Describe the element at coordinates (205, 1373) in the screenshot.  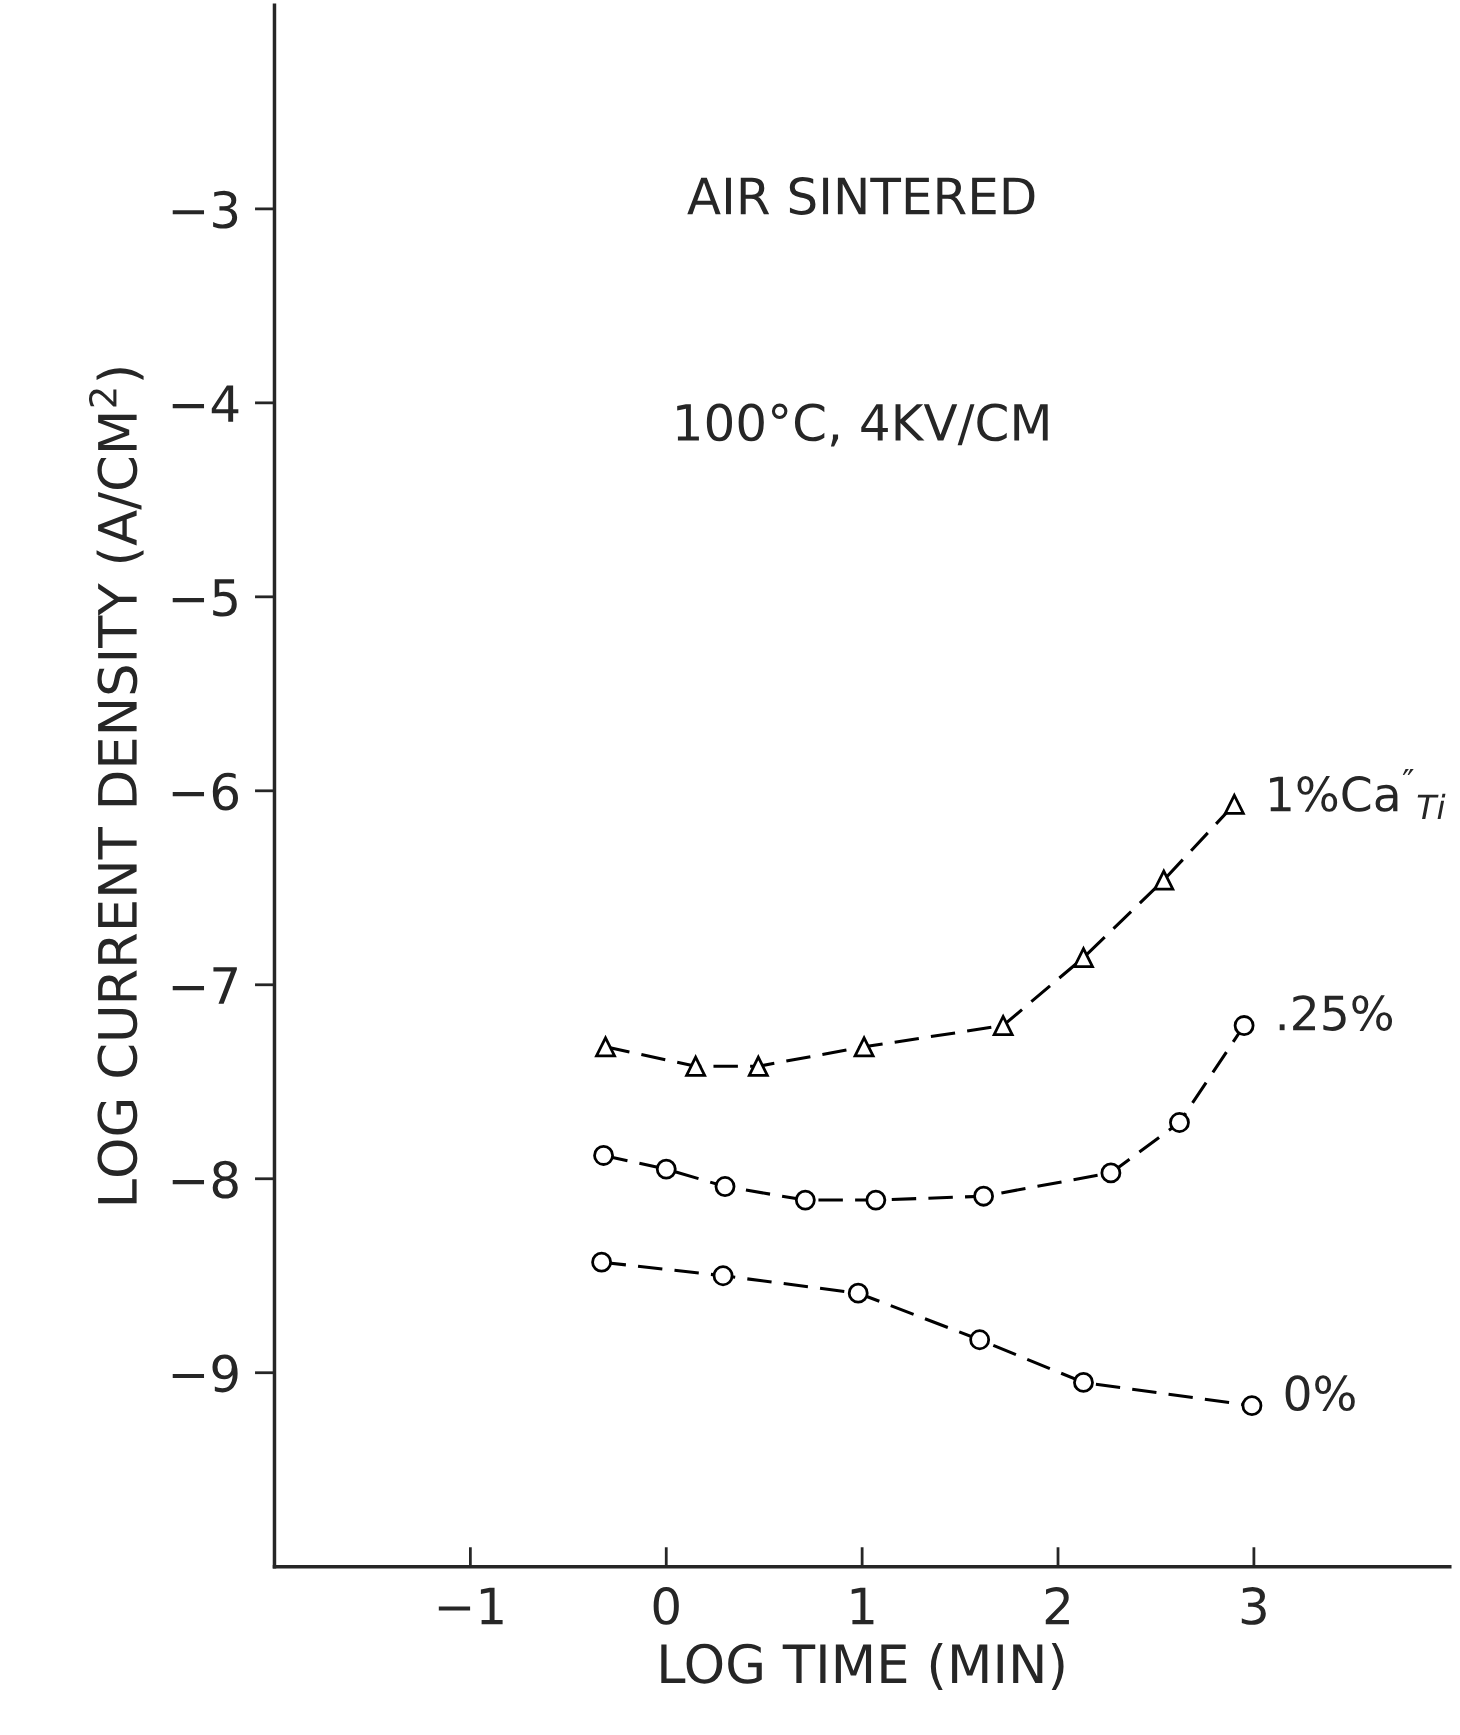
I see `y-tick-label: −9` at that location.